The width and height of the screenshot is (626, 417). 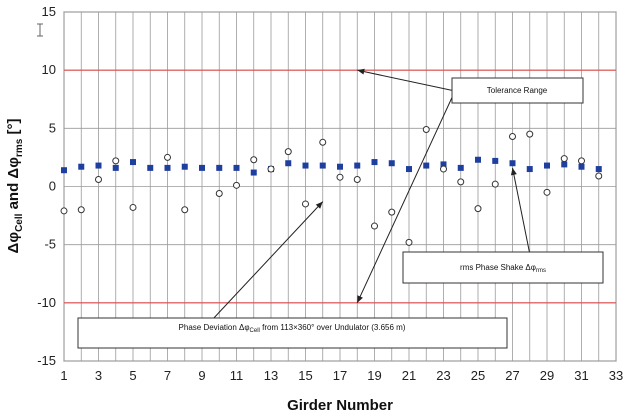 What do you see at coordinates (271, 375) in the screenshot?
I see `x-tick-label: 13` at bounding box center [271, 375].